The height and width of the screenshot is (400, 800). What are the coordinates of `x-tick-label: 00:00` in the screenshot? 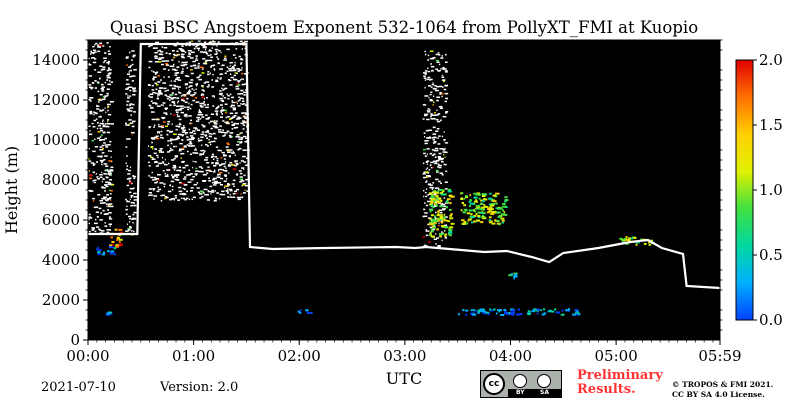 It's located at (87, 356).